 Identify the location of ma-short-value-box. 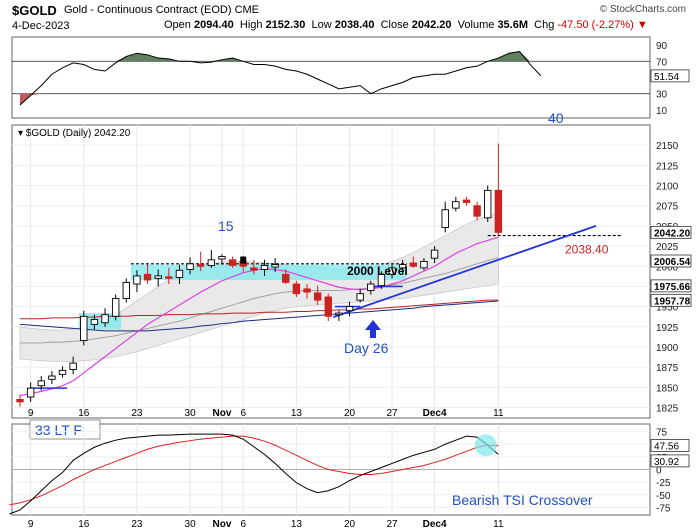
(671, 261).